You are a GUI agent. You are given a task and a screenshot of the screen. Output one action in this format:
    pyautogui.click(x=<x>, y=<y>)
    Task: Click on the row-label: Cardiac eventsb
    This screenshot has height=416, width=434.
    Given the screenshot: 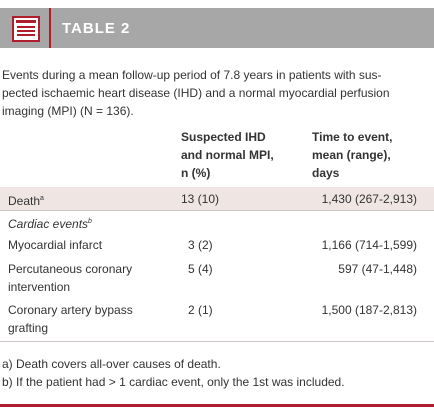 What is the action you would take?
    pyautogui.click(x=50, y=223)
    